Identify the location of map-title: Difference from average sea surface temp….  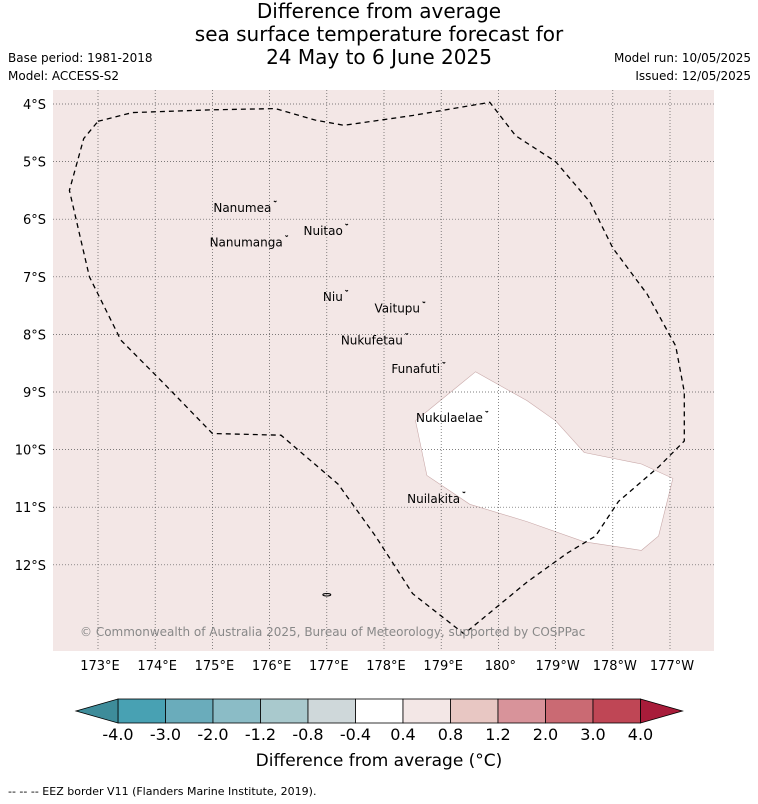
(379, 34).